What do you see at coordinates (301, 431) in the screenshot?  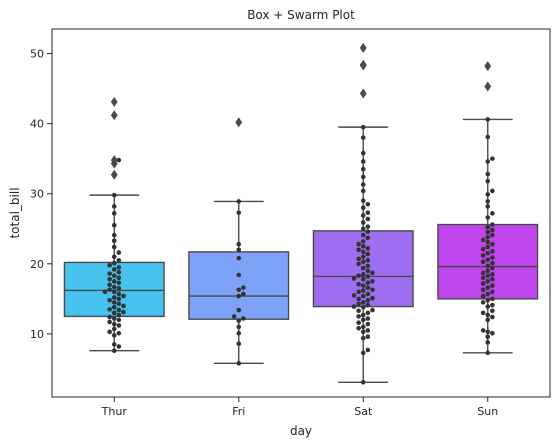 I see `x-axis-label: day` at bounding box center [301, 431].